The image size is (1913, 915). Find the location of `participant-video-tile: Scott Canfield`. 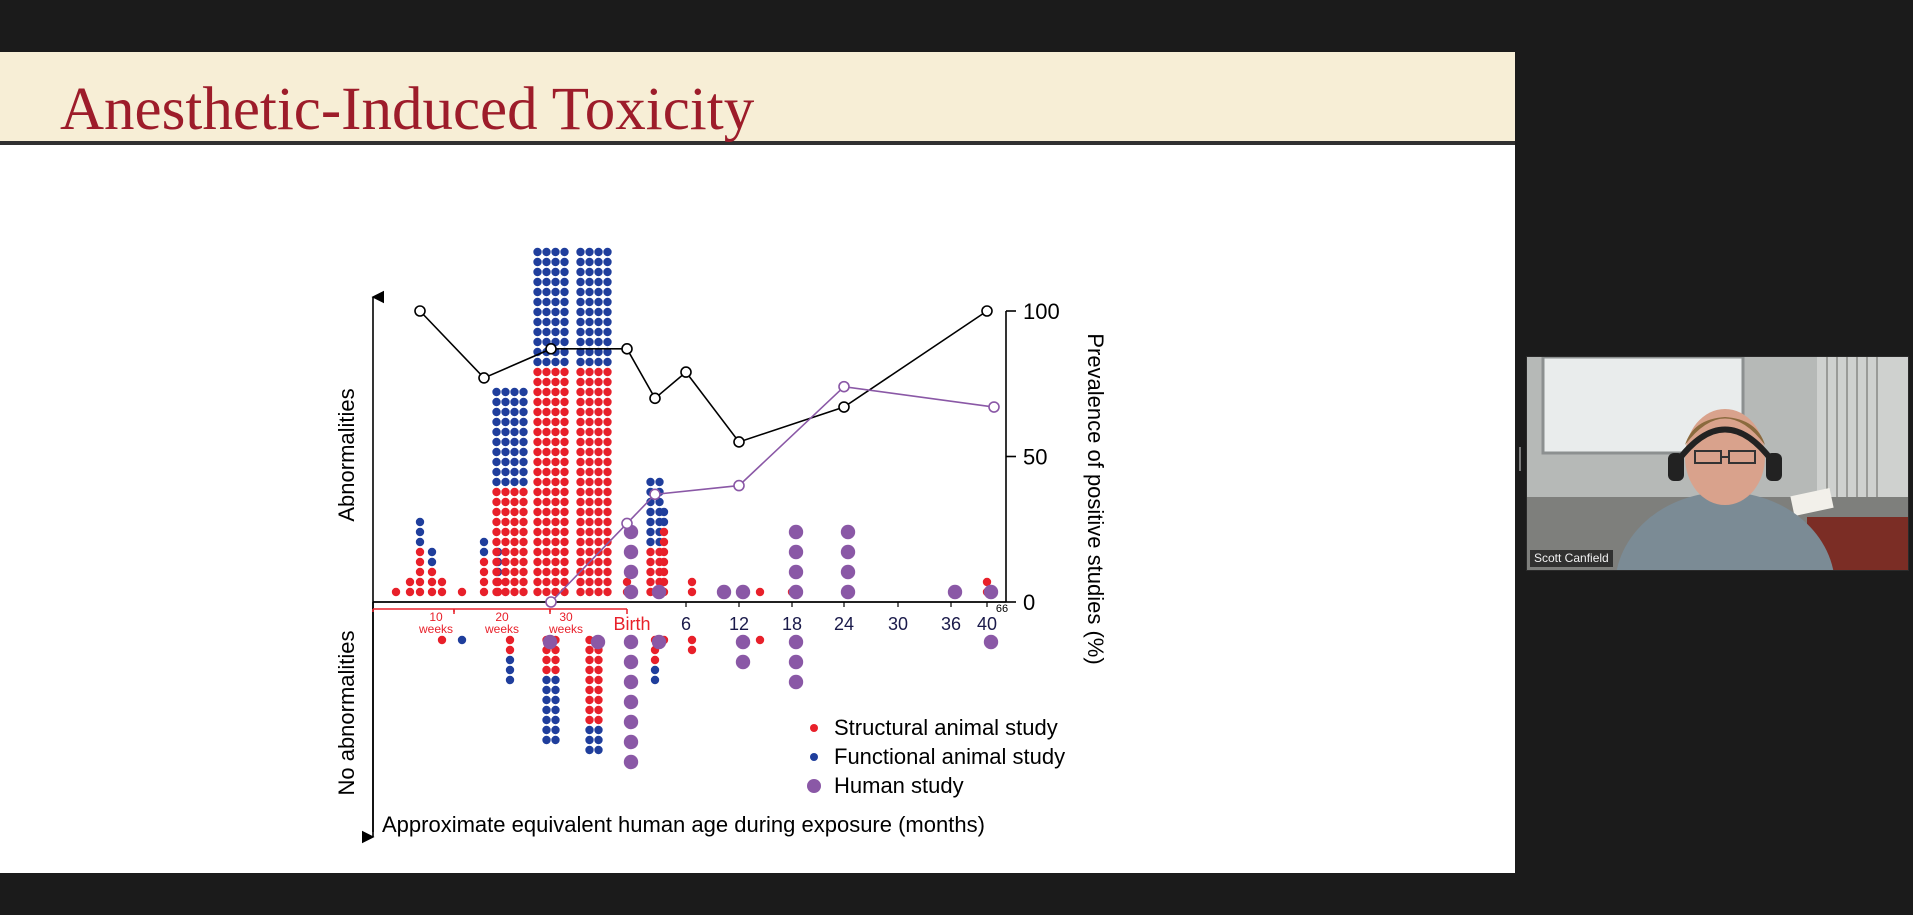

participant-video-tile: Scott Canfield is located at coordinates (1717, 463).